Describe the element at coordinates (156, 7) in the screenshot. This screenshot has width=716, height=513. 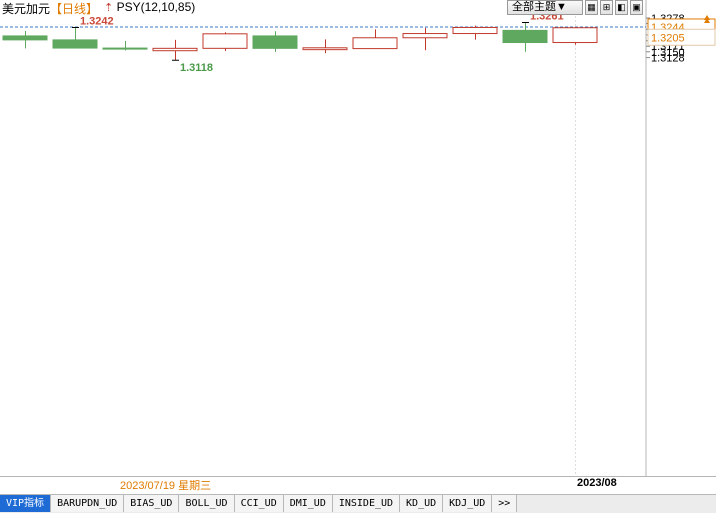
I see `indicator-name: PSY(12,10,85)` at that location.